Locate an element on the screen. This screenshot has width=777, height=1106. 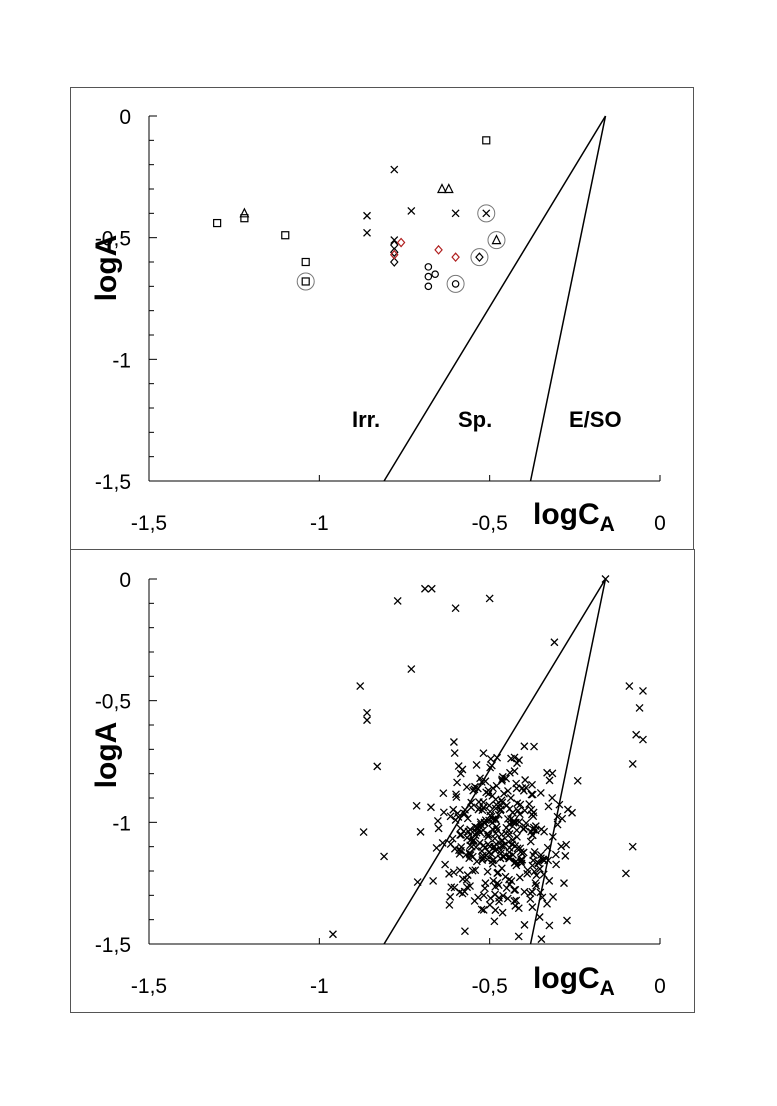
top-data-points is located at coordinates (359, 214).